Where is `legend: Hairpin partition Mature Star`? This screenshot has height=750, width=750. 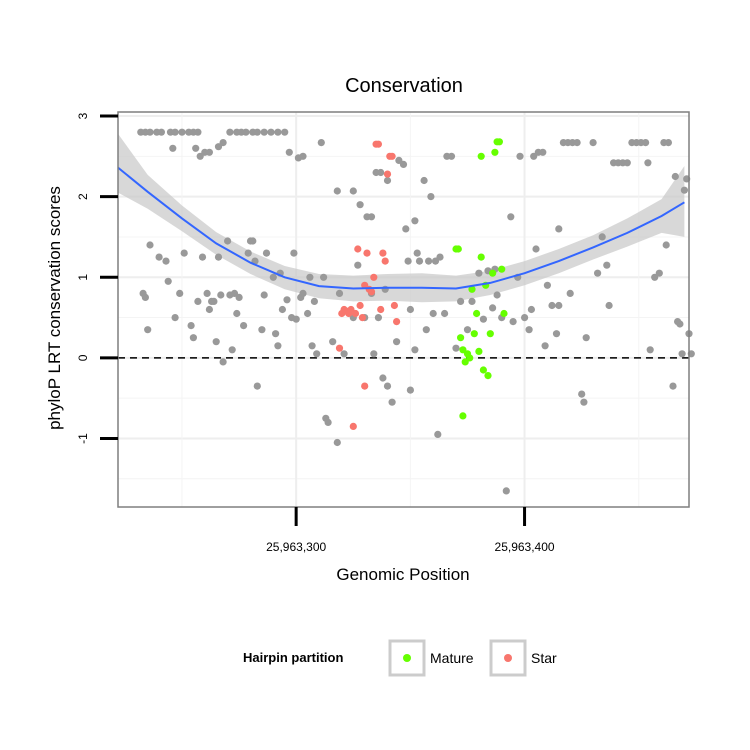
legend: Hairpin partition Mature Star is located at coordinates (400, 658).